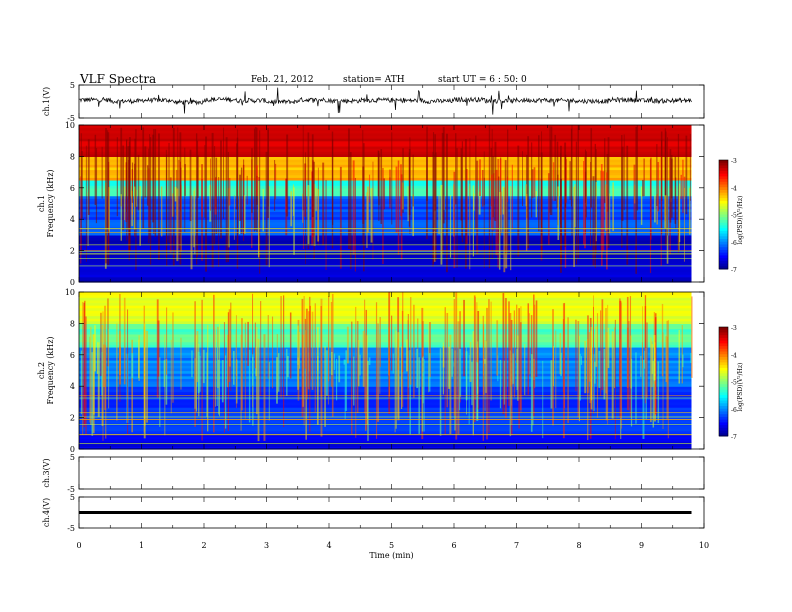  Describe the element at coordinates (391, 545) in the screenshot. I see `x-tick-label: 5` at that location.